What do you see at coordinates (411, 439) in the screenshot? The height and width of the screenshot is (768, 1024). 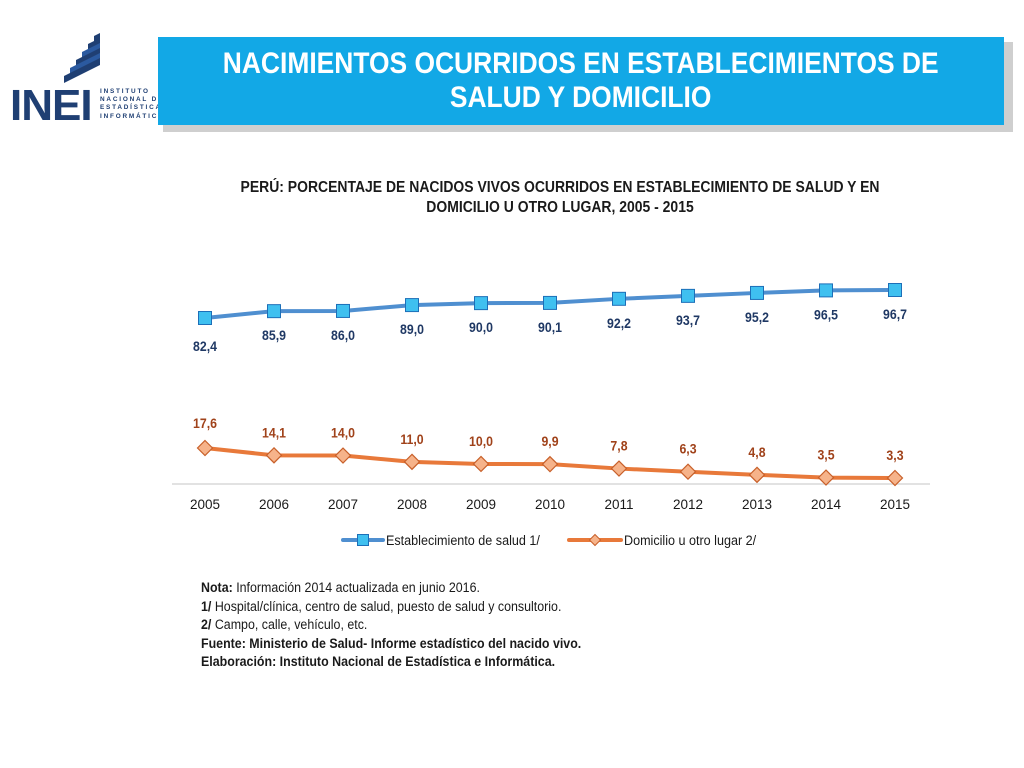 I see `data-label: 11,0` at bounding box center [411, 439].